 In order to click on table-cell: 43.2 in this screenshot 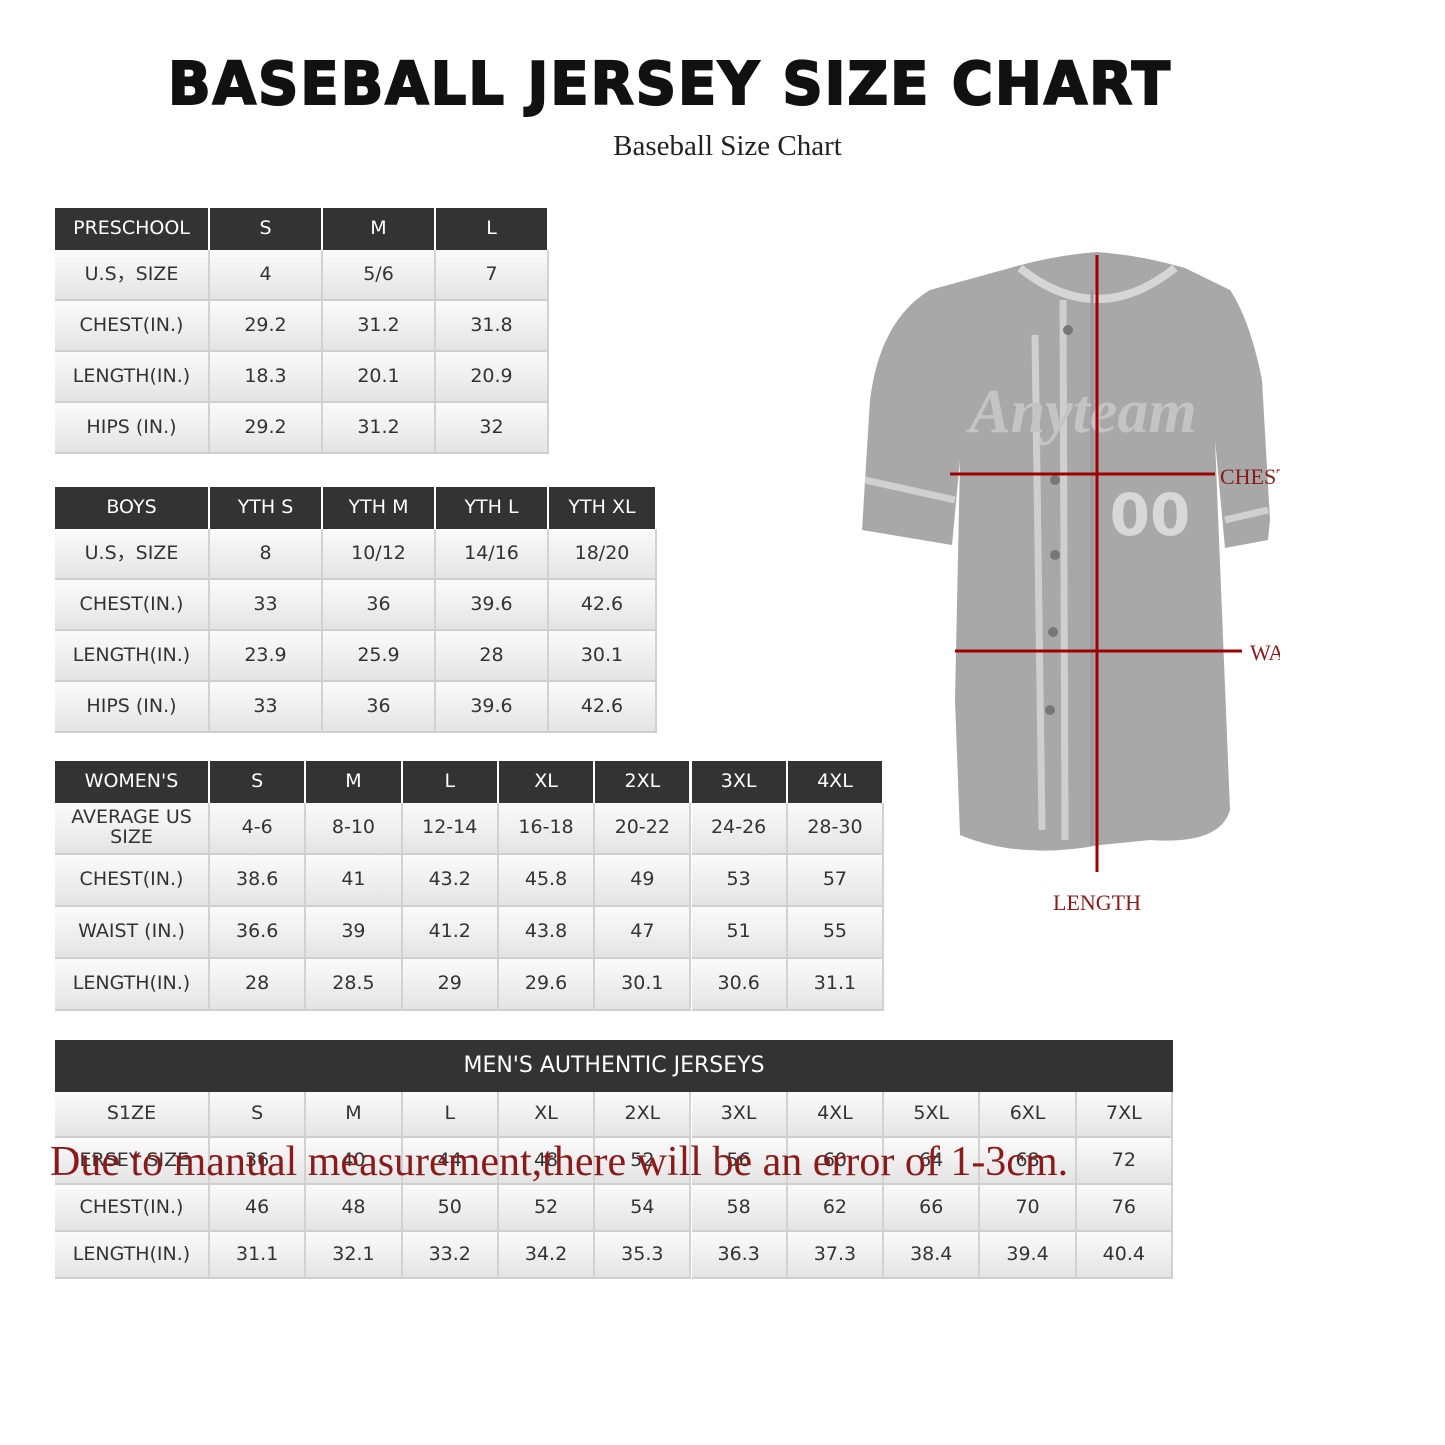, I will do `click(450, 881)`.